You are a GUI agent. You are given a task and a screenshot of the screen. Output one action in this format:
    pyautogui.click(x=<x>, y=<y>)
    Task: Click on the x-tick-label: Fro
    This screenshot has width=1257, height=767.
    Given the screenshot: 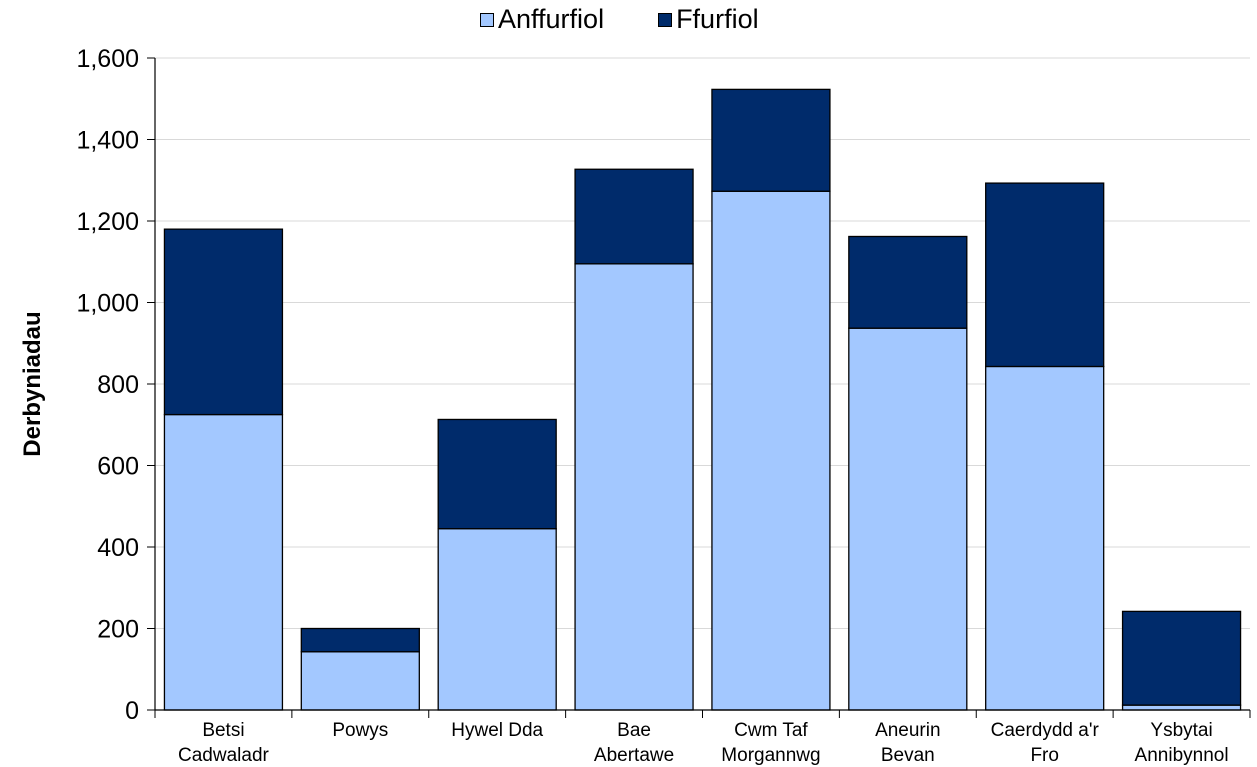 What is the action you would take?
    pyautogui.click(x=1044, y=755)
    